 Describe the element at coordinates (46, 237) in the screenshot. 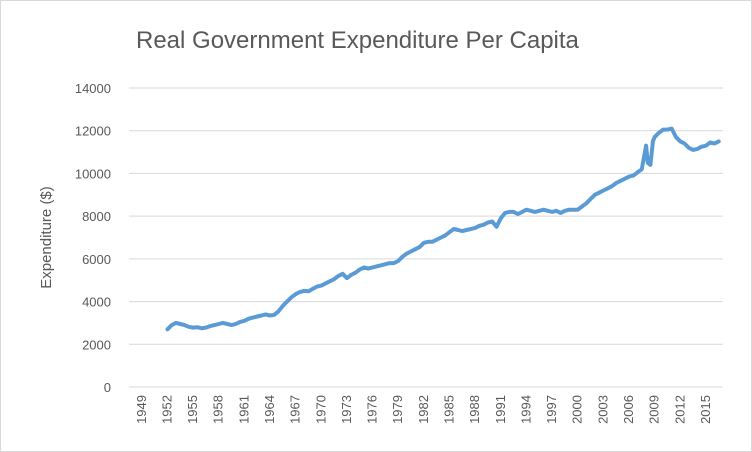

I see `y-axis-label: Expenditure ($)` at that location.